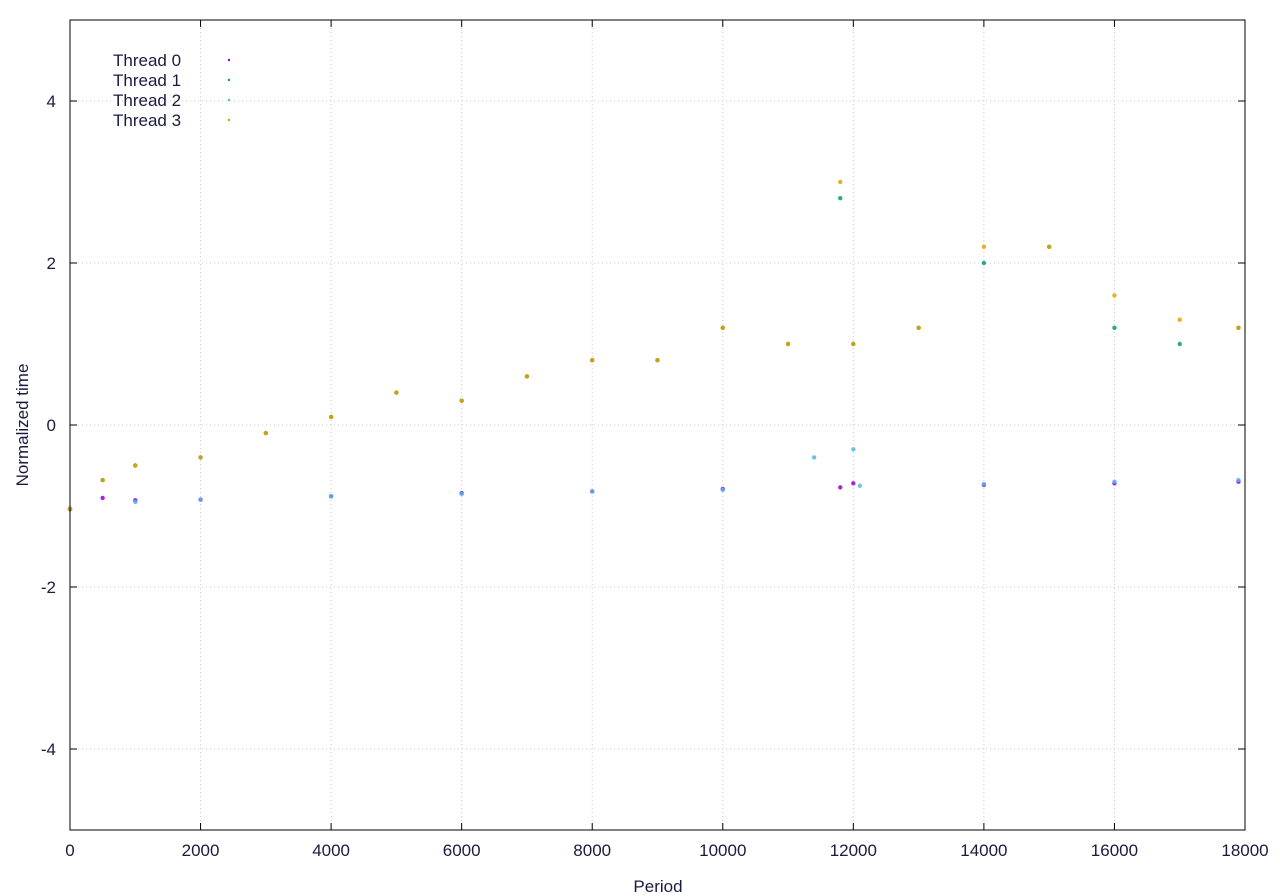  I want to click on y-axis-label: Normalized time, so click(22, 425).